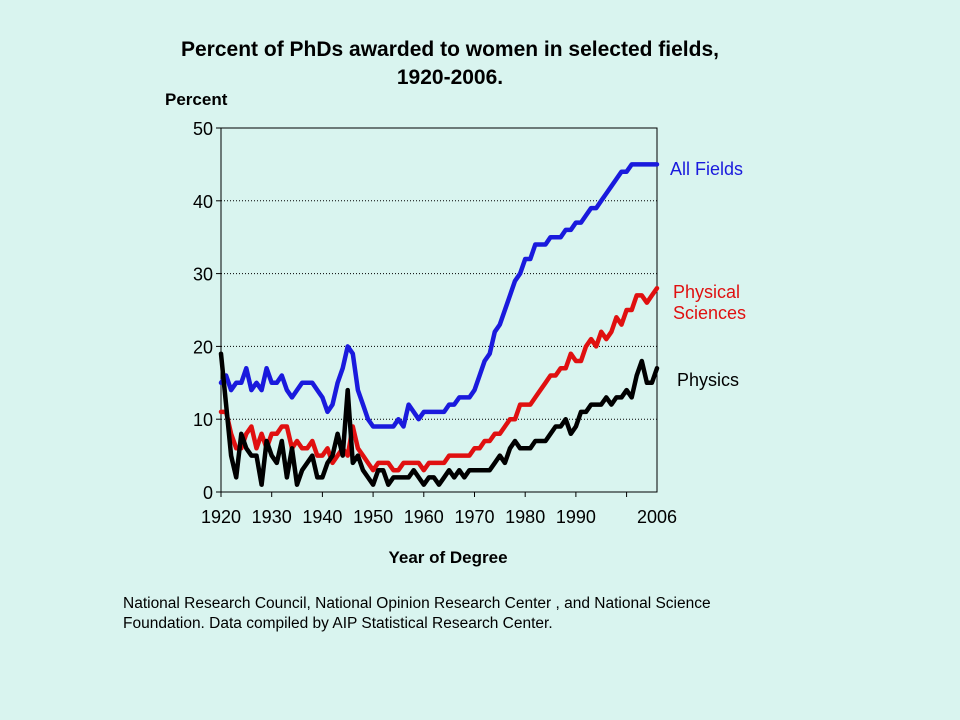 This screenshot has height=720, width=960. Describe the element at coordinates (322, 517) in the screenshot. I see `x-tick-label: 1940` at that location.